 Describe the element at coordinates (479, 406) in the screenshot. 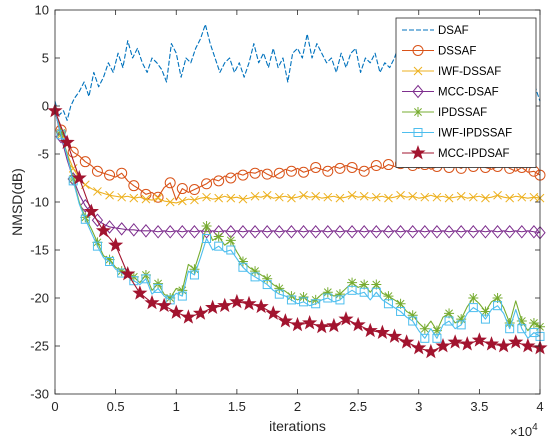

I see `x-tick-label: 3.5` at that location.